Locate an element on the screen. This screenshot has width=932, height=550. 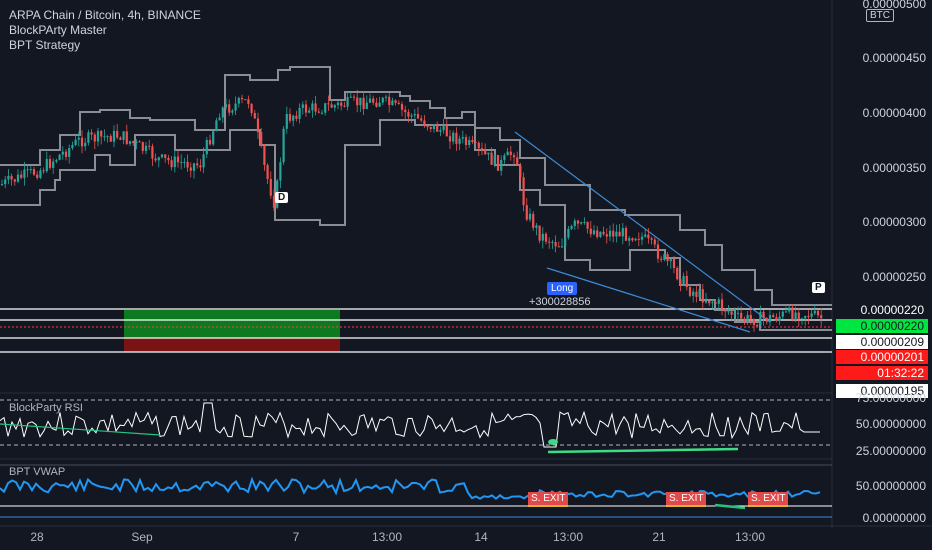
time-tick: 21 is located at coordinates (659, 537).